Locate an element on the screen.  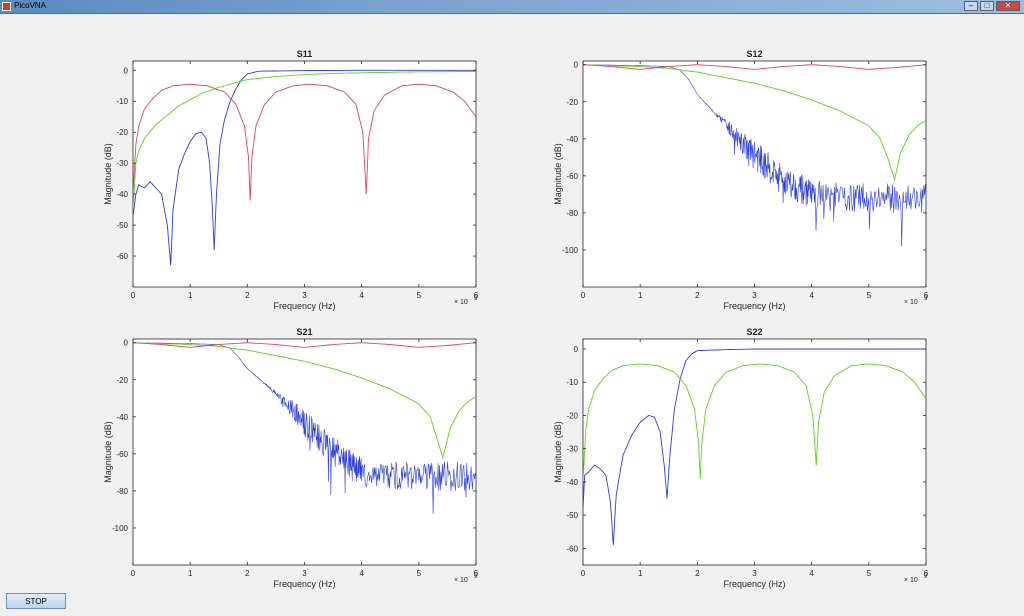
window-title: PicoVNA is located at coordinates (30, 5).